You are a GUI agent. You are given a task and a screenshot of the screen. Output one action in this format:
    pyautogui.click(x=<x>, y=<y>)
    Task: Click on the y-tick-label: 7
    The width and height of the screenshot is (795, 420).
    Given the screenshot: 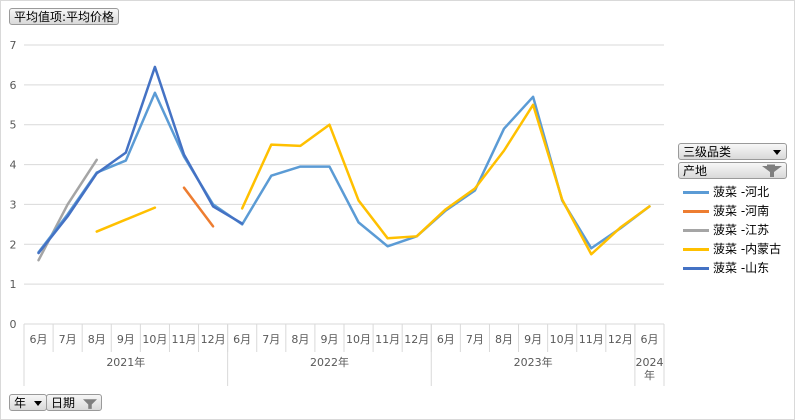 What is the action you would take?
    pyautogui.click(x=13, y=45)
    